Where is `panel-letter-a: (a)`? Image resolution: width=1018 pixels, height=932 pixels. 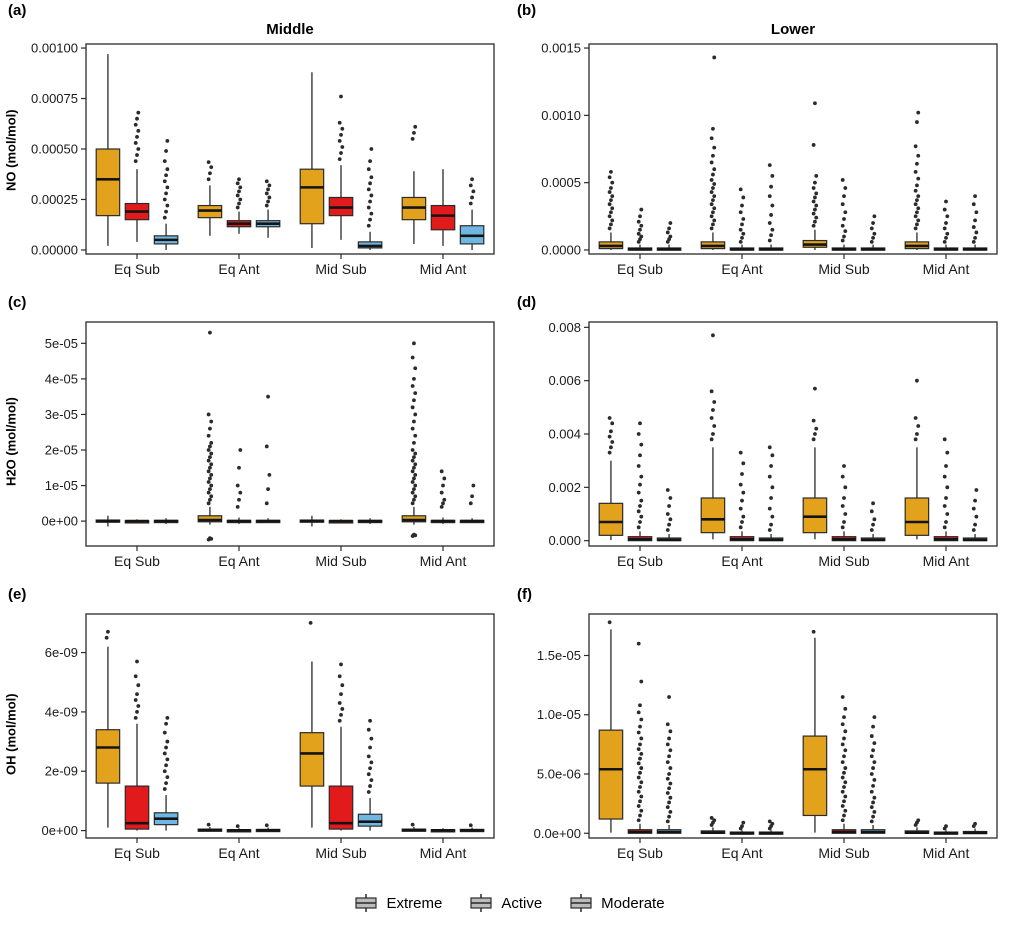 panel-letter-a: (a) is located at coordinates (17, 10).